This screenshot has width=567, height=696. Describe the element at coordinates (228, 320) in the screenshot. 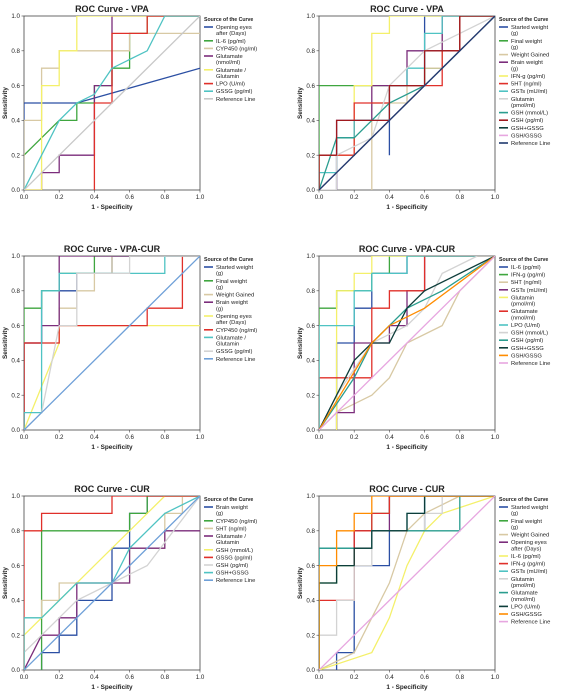

I see `legend-item: Opening eyes after (Days)` at that location.